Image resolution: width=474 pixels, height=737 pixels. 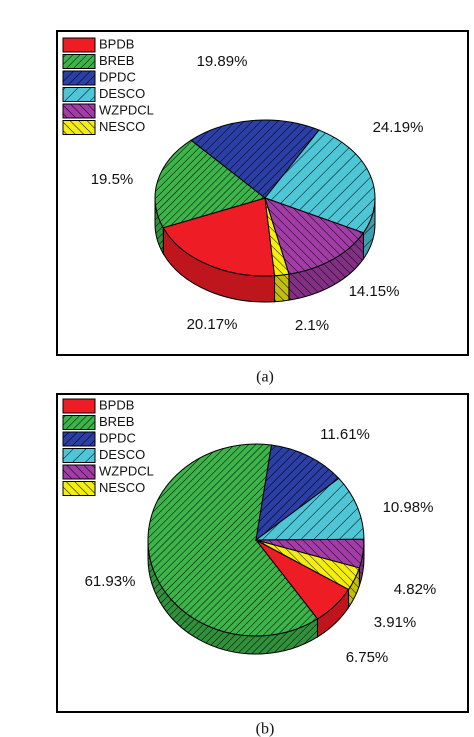 I want to click on value-label: 4.82%, so click(x=415, y=589).